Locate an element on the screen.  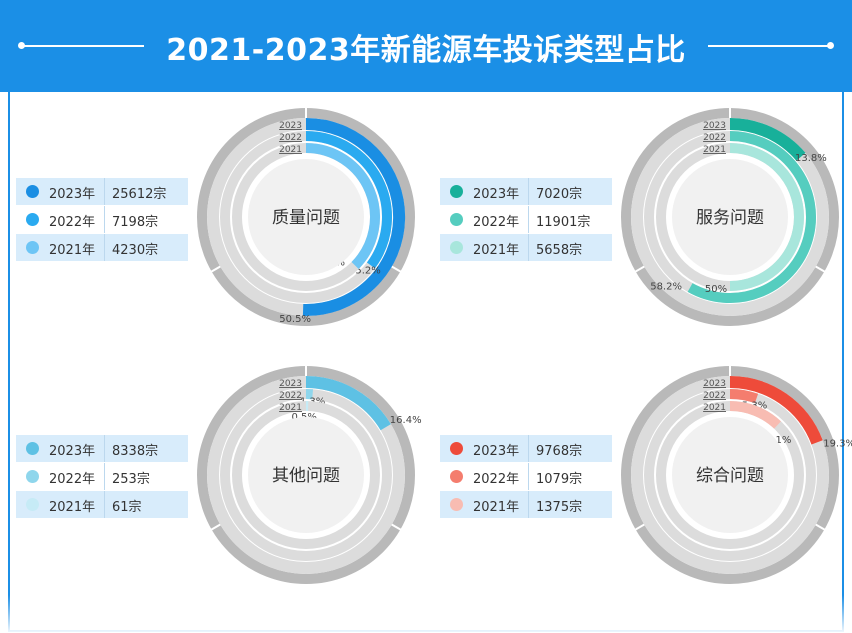
legend-count: 1375宗 is located at coordinates (559, 507).